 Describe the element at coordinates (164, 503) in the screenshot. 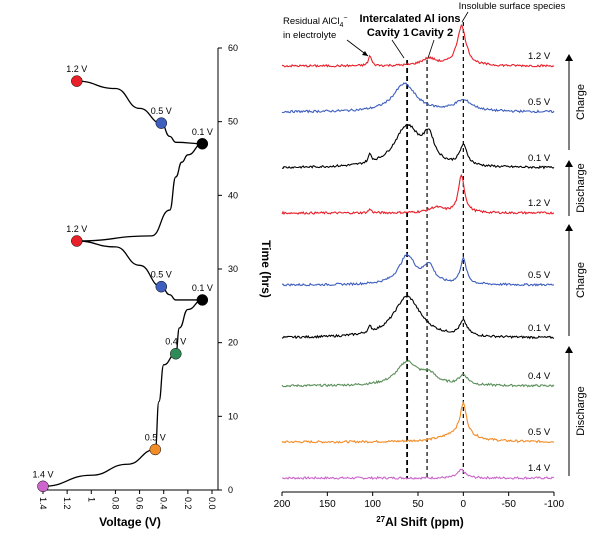

I see `voltage-tick-label: 0.4` at that location.